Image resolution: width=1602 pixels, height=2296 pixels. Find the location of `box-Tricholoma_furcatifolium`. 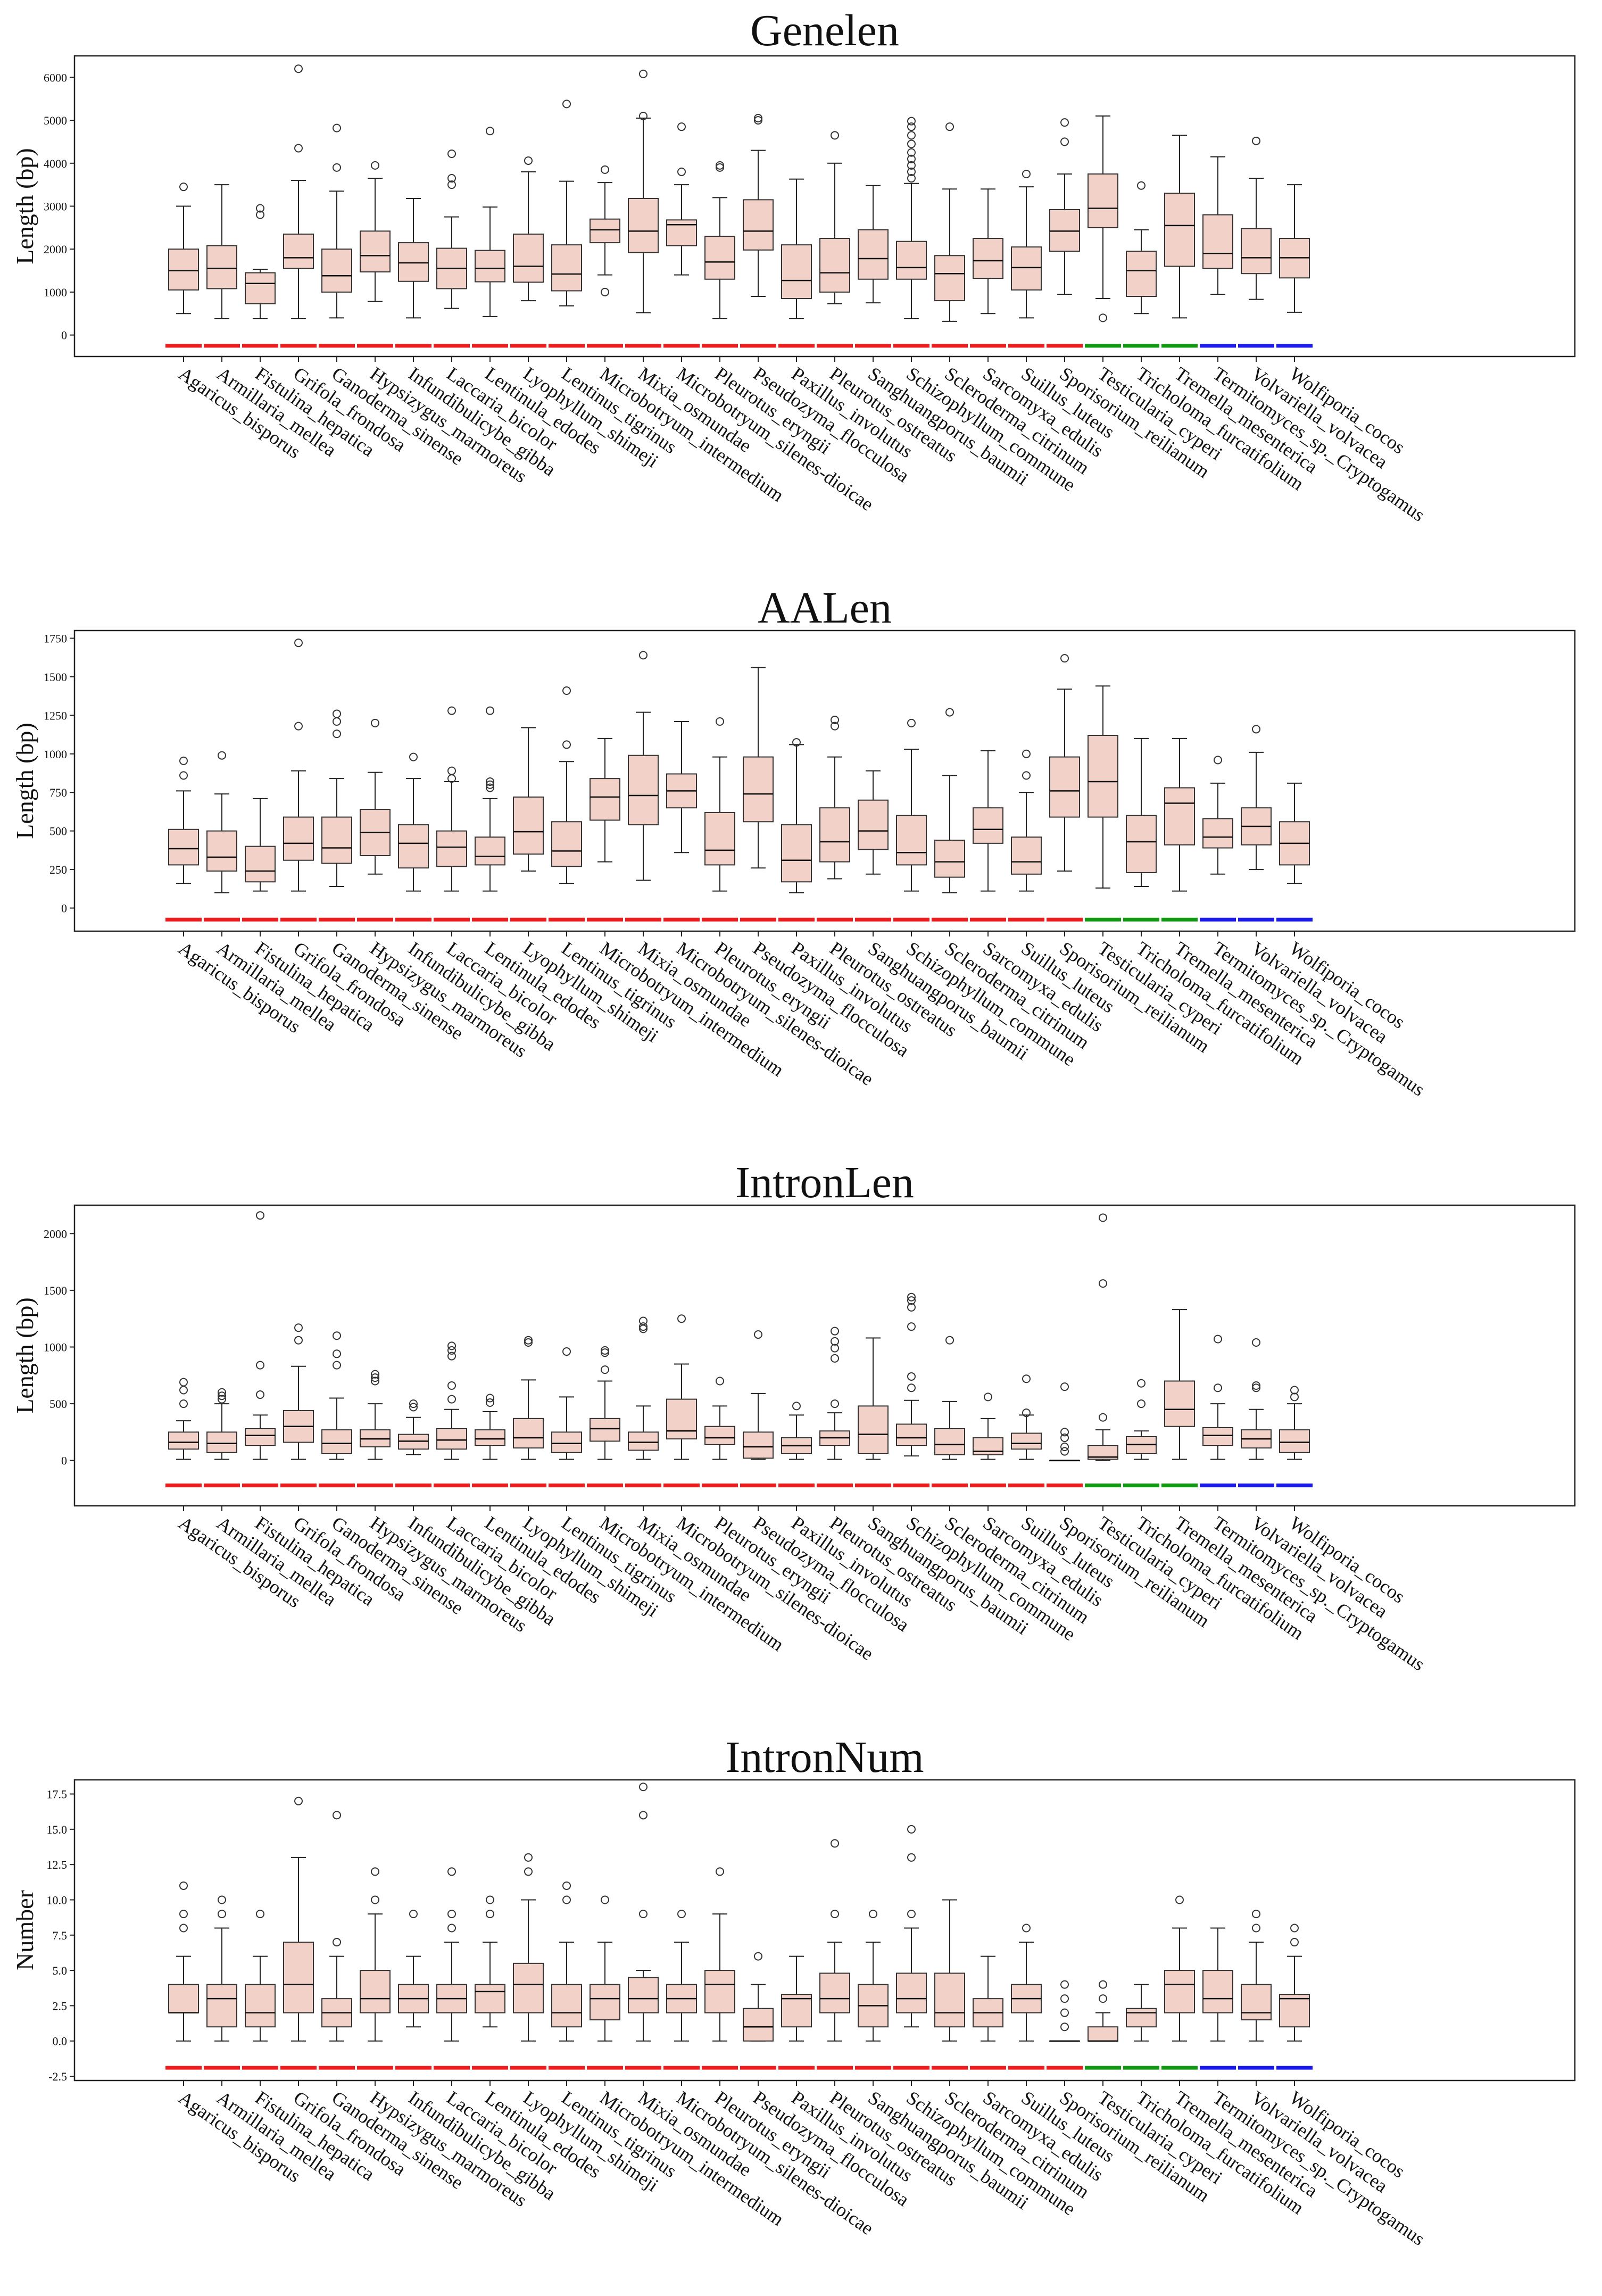

box-Tricholoma_furcatifolium is located at coordinates (1141, 830).